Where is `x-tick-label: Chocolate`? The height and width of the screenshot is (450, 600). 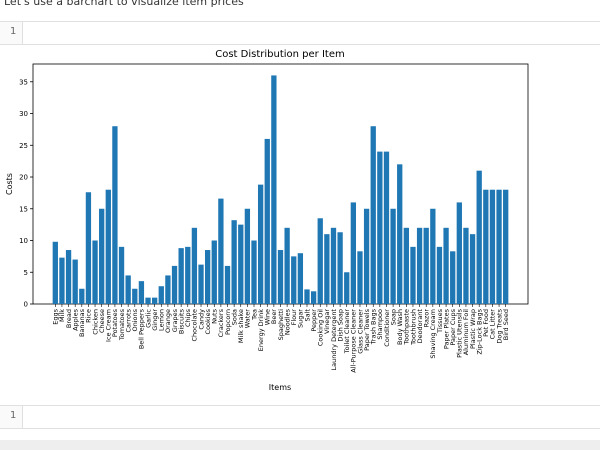
x-tick-label: Chocolate is located at coordinates (195, 325).